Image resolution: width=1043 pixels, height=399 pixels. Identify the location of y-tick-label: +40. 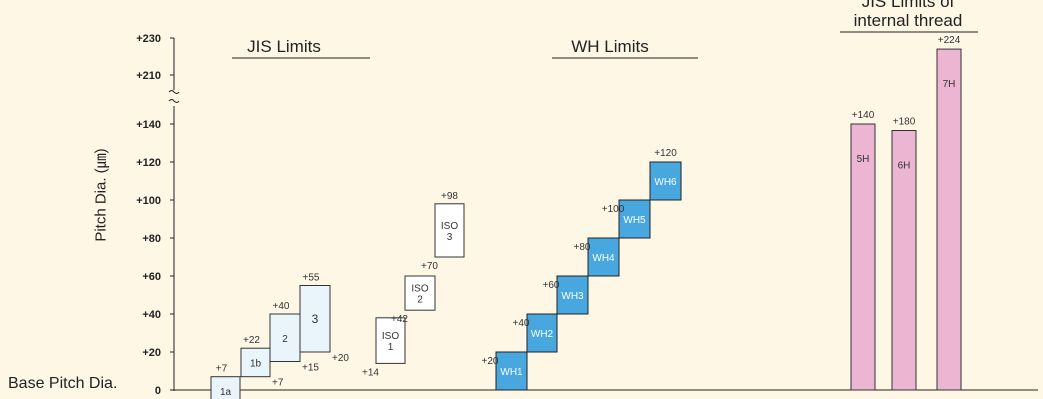
(151, 315).